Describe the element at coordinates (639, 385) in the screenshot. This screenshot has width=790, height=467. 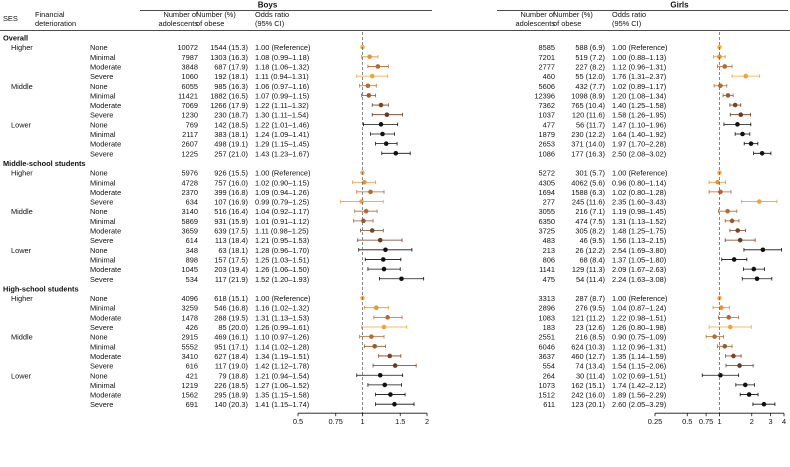
I see `girls-odds-ratio-text: 1.74 (1.42–2.12)` at that location.